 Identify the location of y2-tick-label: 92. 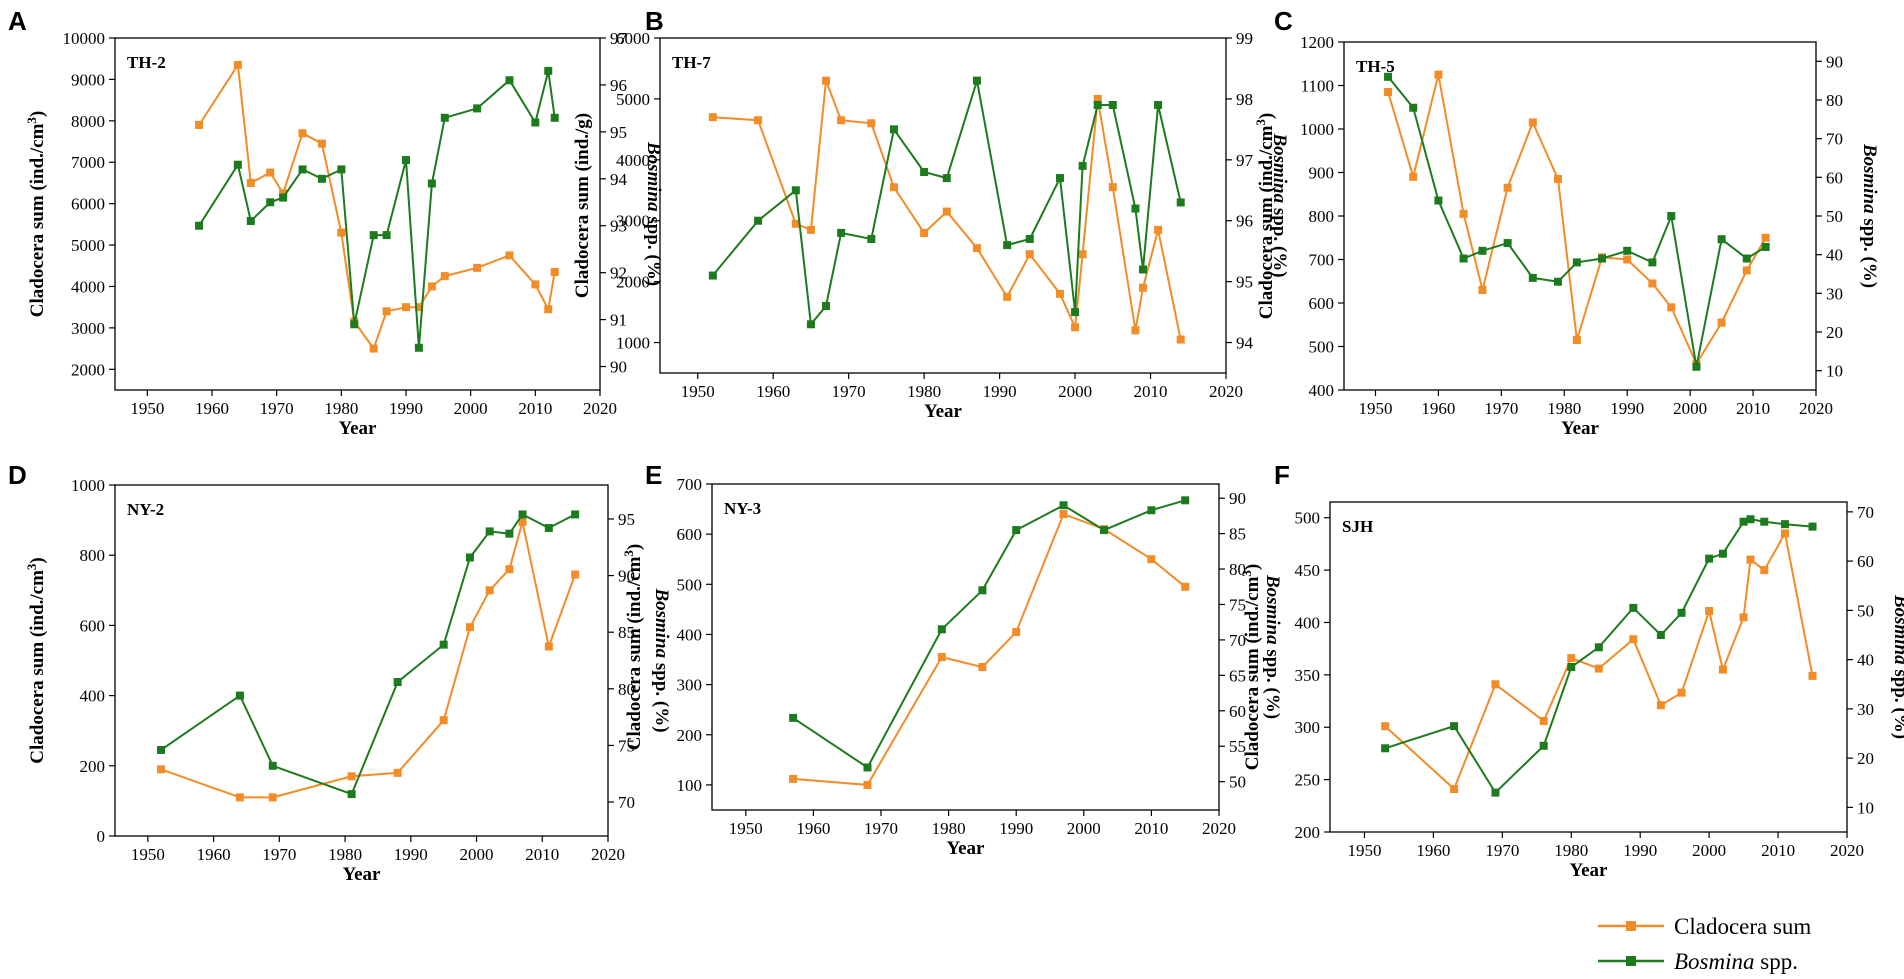
(618, 273).